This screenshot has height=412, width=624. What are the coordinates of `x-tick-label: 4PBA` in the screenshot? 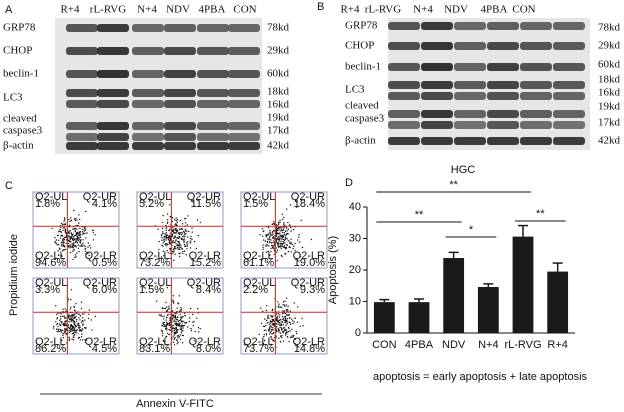 It's located at (419, 345).